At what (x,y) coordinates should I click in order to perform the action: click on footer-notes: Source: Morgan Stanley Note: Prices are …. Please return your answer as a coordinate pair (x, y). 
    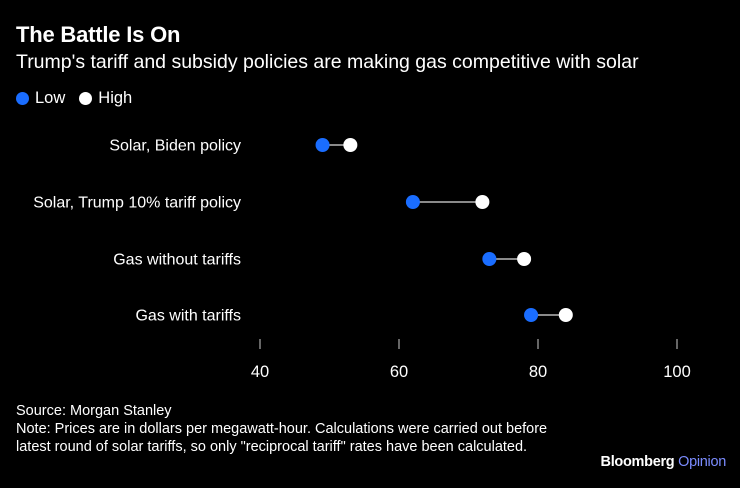
    Looking at the image, I should click on (296, 429).